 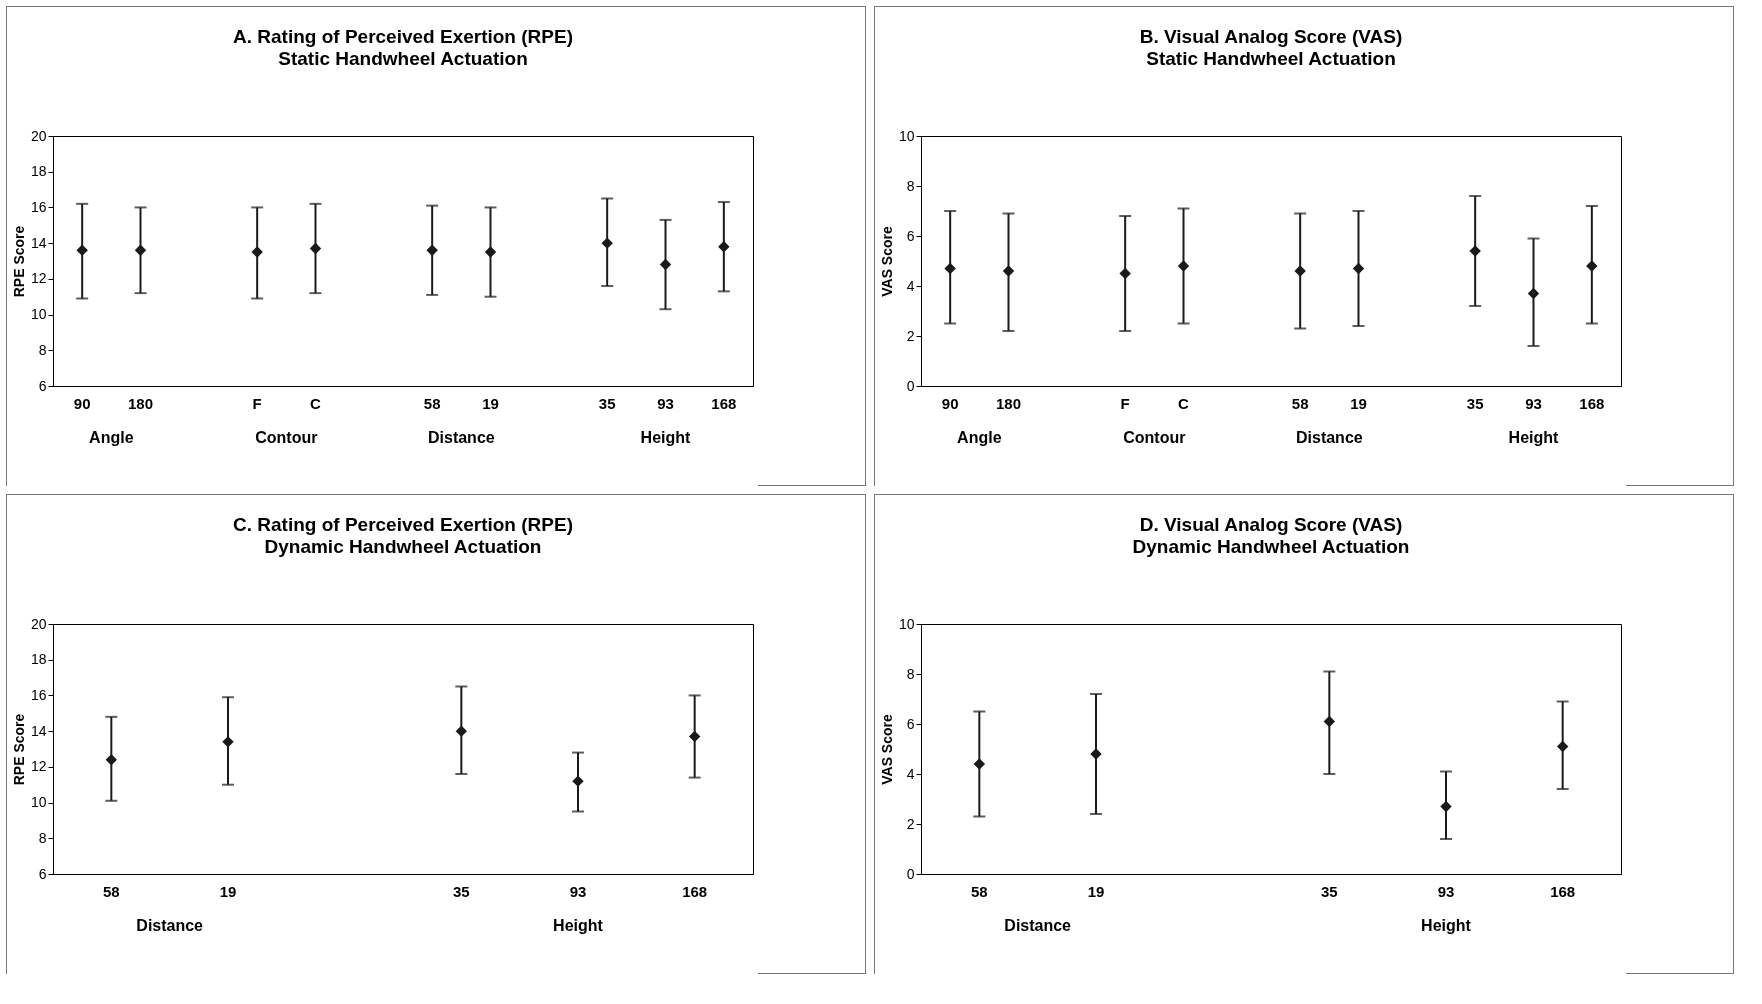 I want to click on chart-title: D. Visual Analog Score (VAS), so click(x=1271, y=524).